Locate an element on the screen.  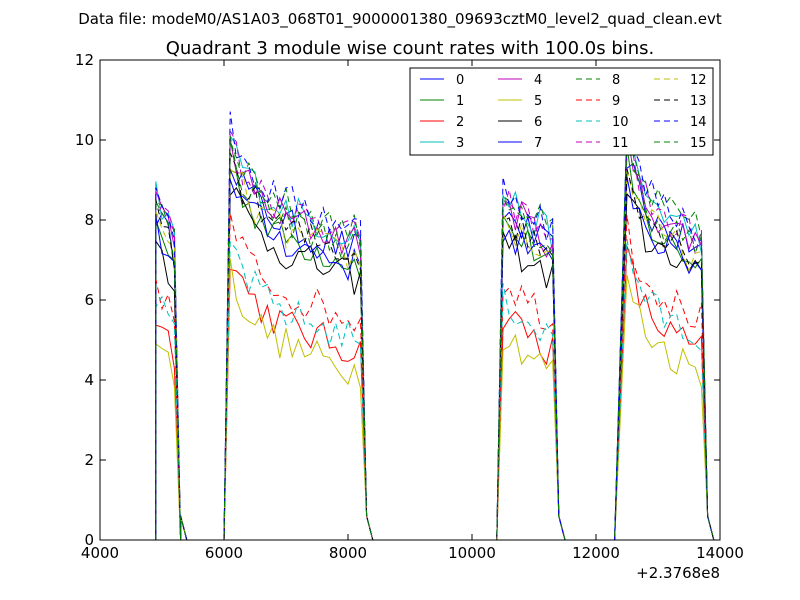
y-tick-label: 8 is located at coordinates (89, 220).